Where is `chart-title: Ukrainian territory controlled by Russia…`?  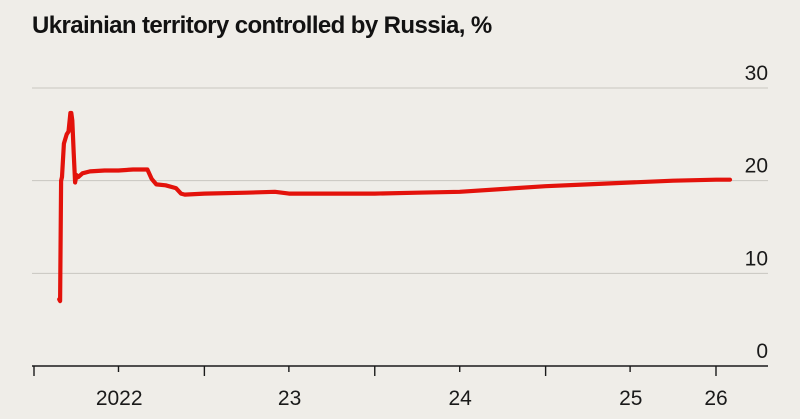
chart-title: Ukrainian territory controlled by Russia… is located at coordinates (262, 25).